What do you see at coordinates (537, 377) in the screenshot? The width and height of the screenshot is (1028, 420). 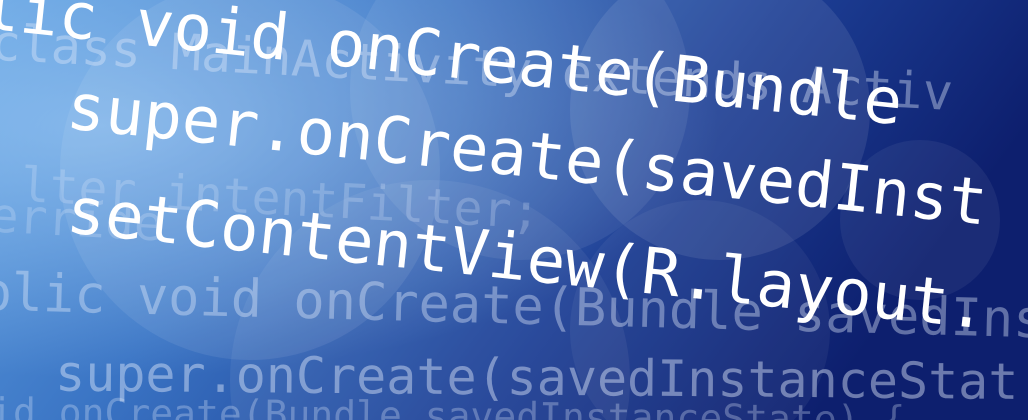 I see `code-line: super.onCreate(savedInstanceStat` at bounding box center [537, 377].